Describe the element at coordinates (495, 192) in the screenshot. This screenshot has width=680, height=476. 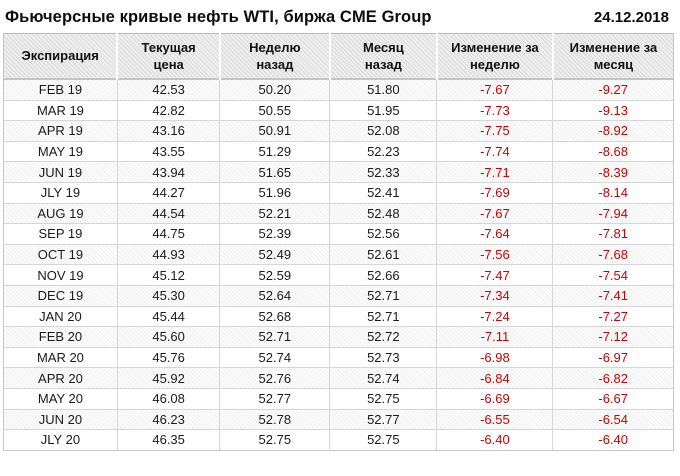
I see `table-cell: -7.69` at that location.